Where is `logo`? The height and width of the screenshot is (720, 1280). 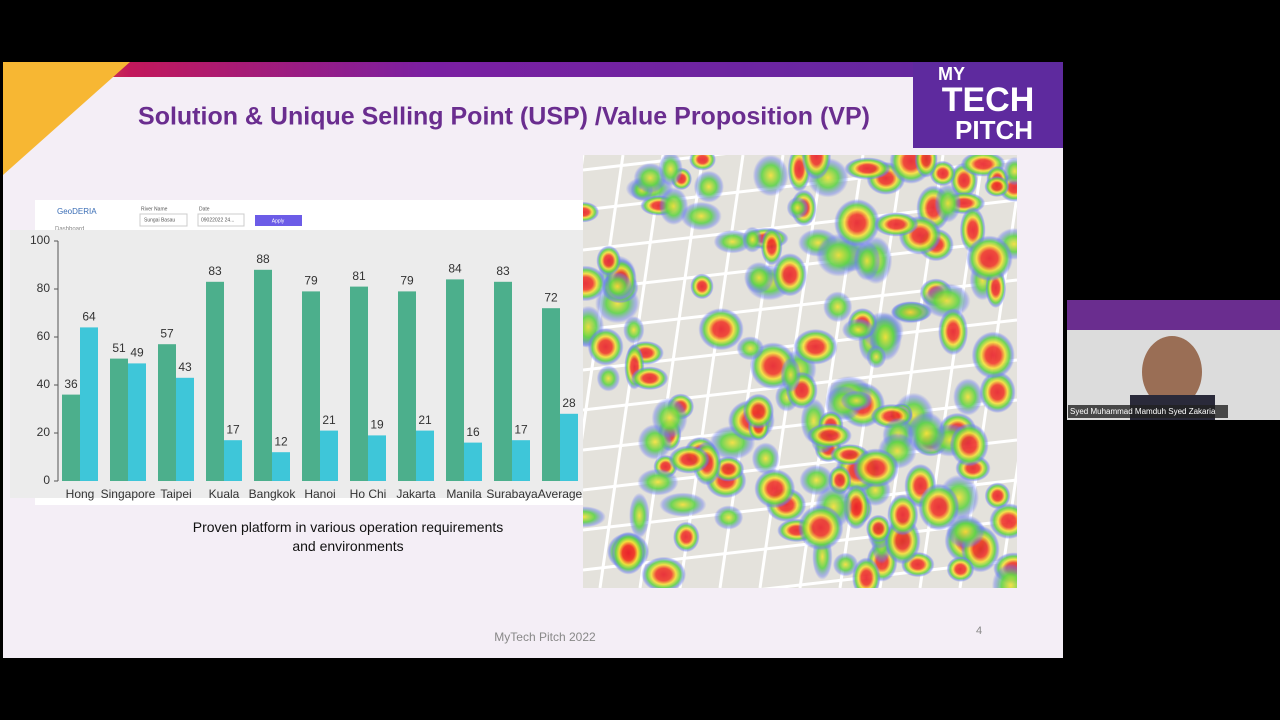
logo is located at coordinates (988, 105).